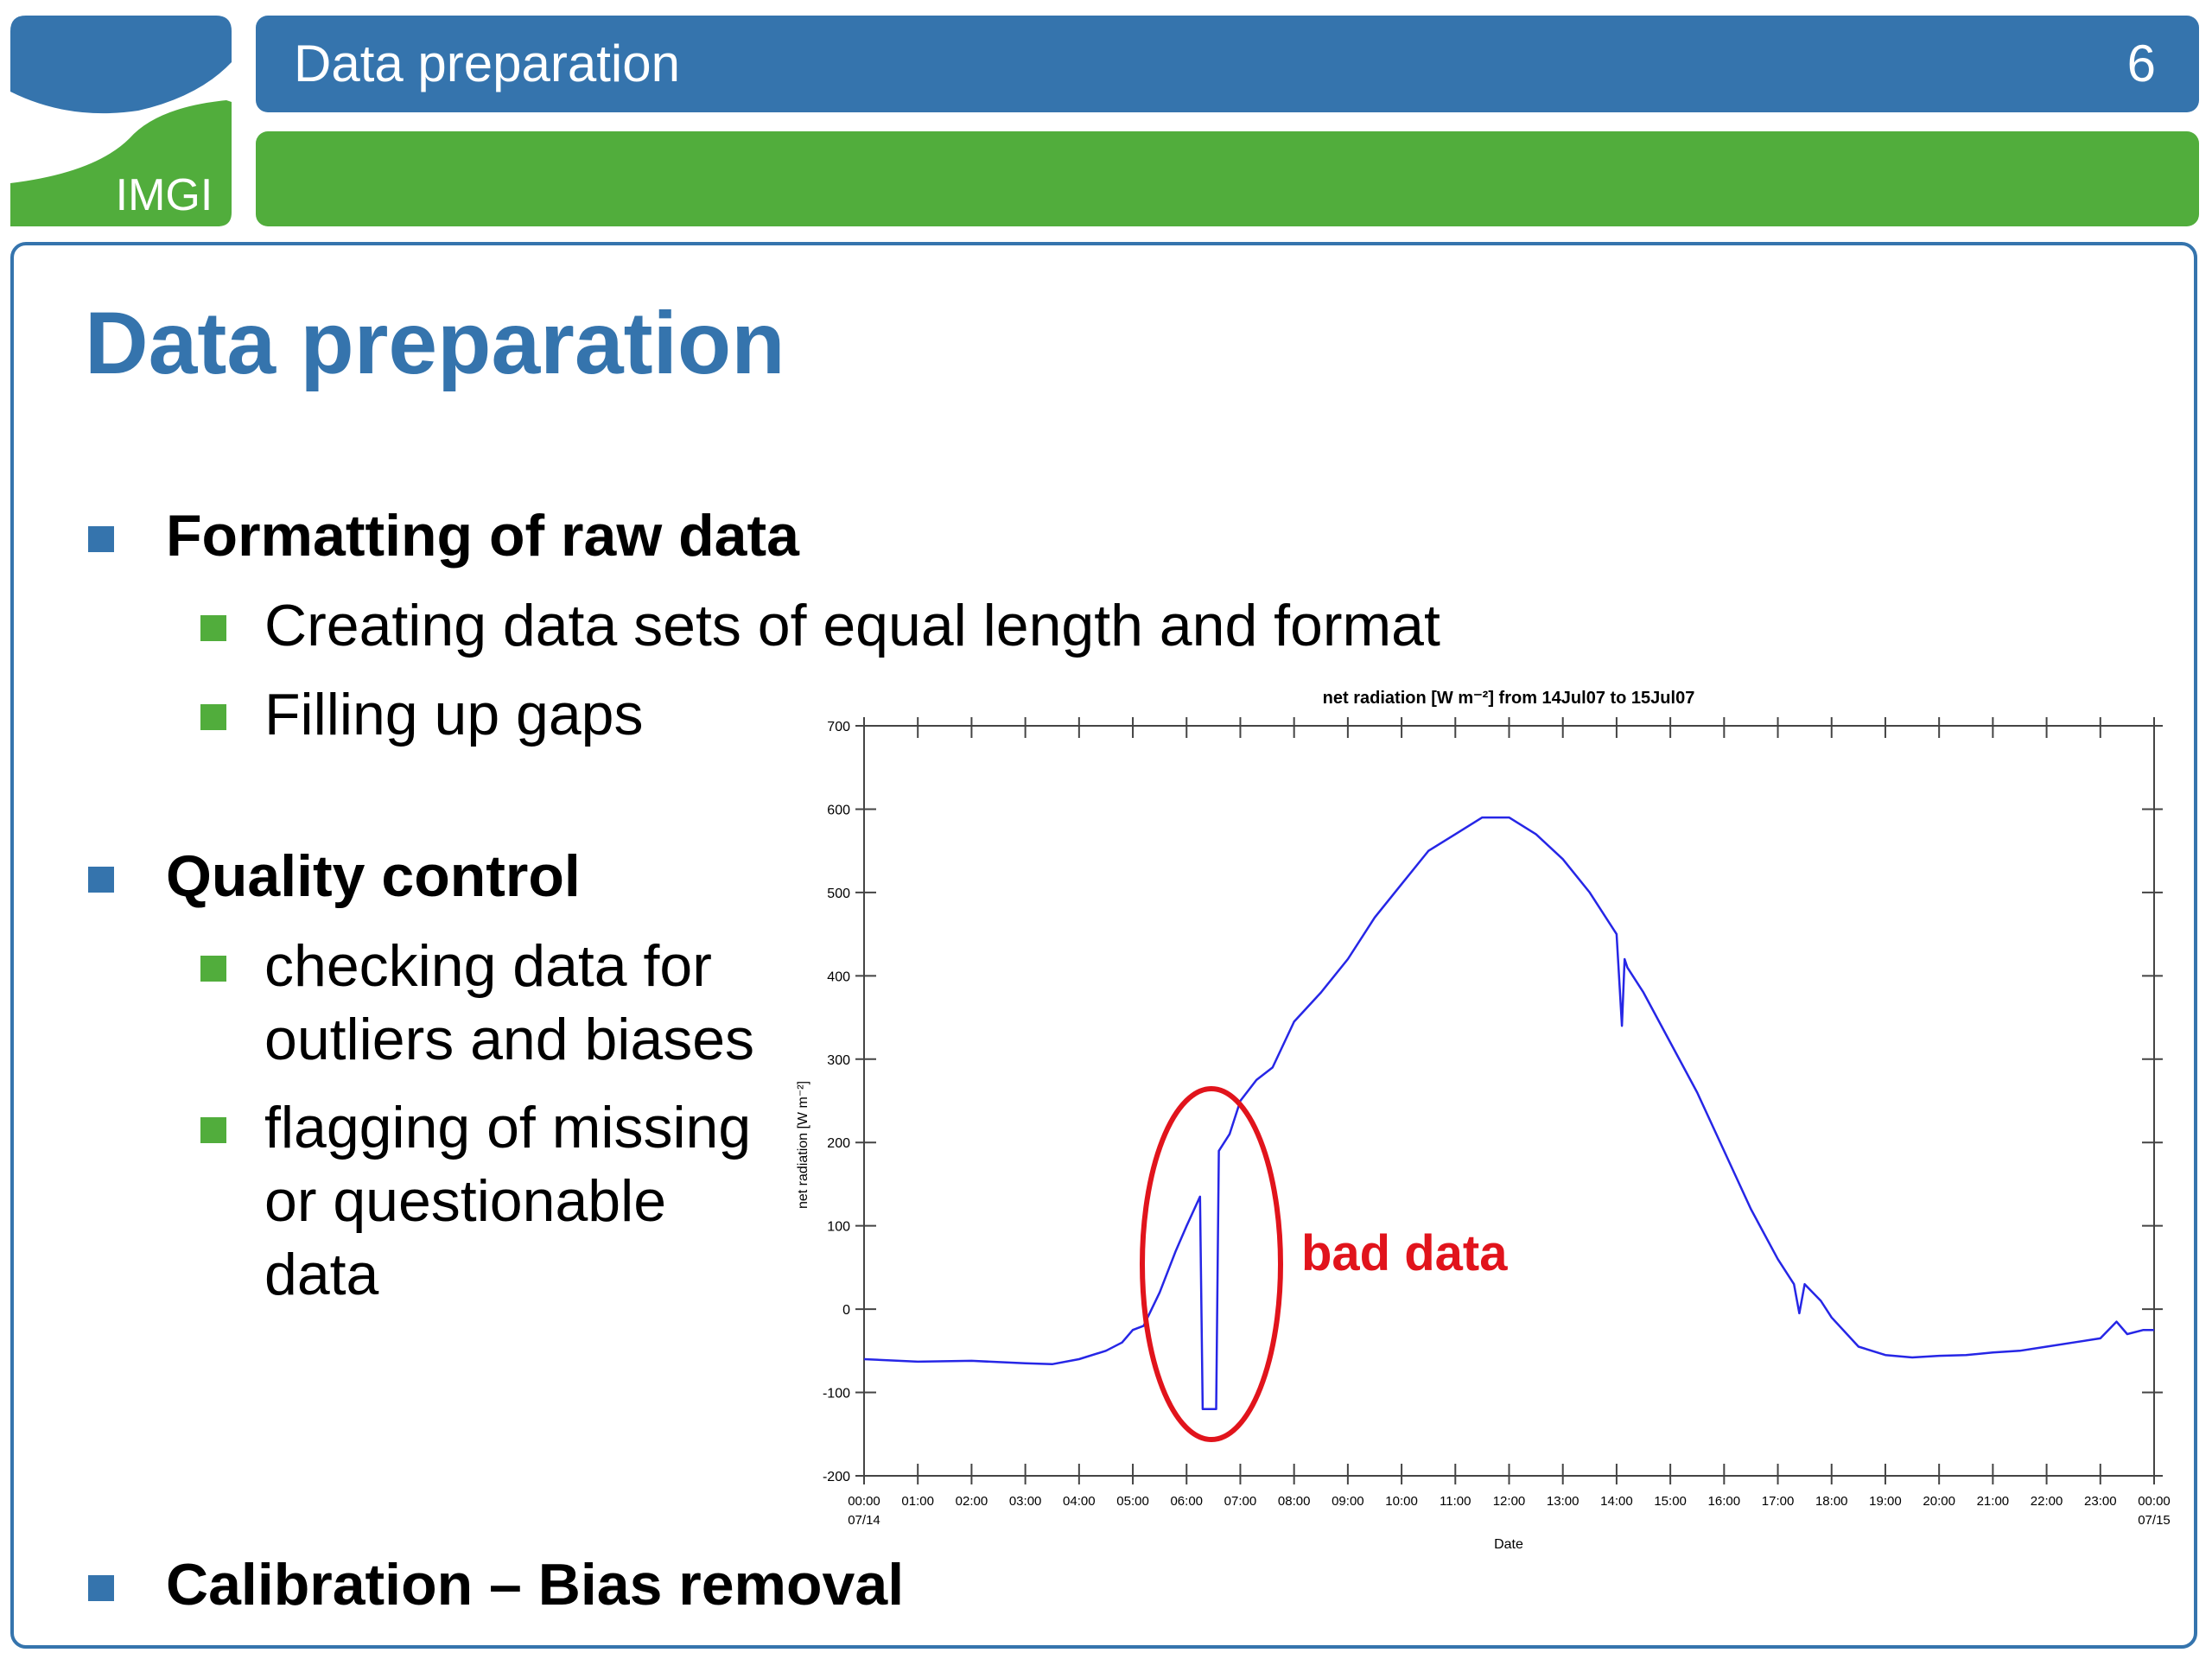 This screenshot has width=2212, height=1659. I want to click on x-tick-label: 02:00, so click(972, 1501).